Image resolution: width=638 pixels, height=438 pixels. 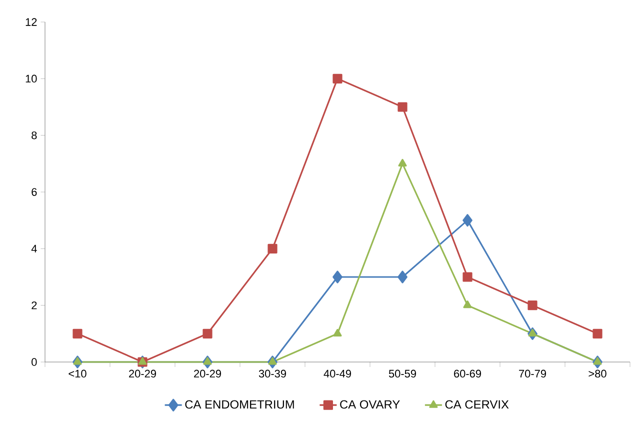 I want to click on x-tick-label: 30-39, so click(x=272, y=374).